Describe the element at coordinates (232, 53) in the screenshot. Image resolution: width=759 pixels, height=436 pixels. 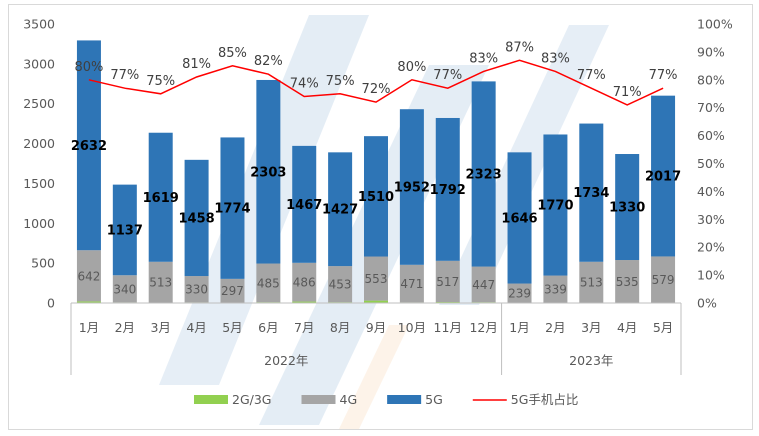
I see `data-label-5g-share: 85%` at that location.